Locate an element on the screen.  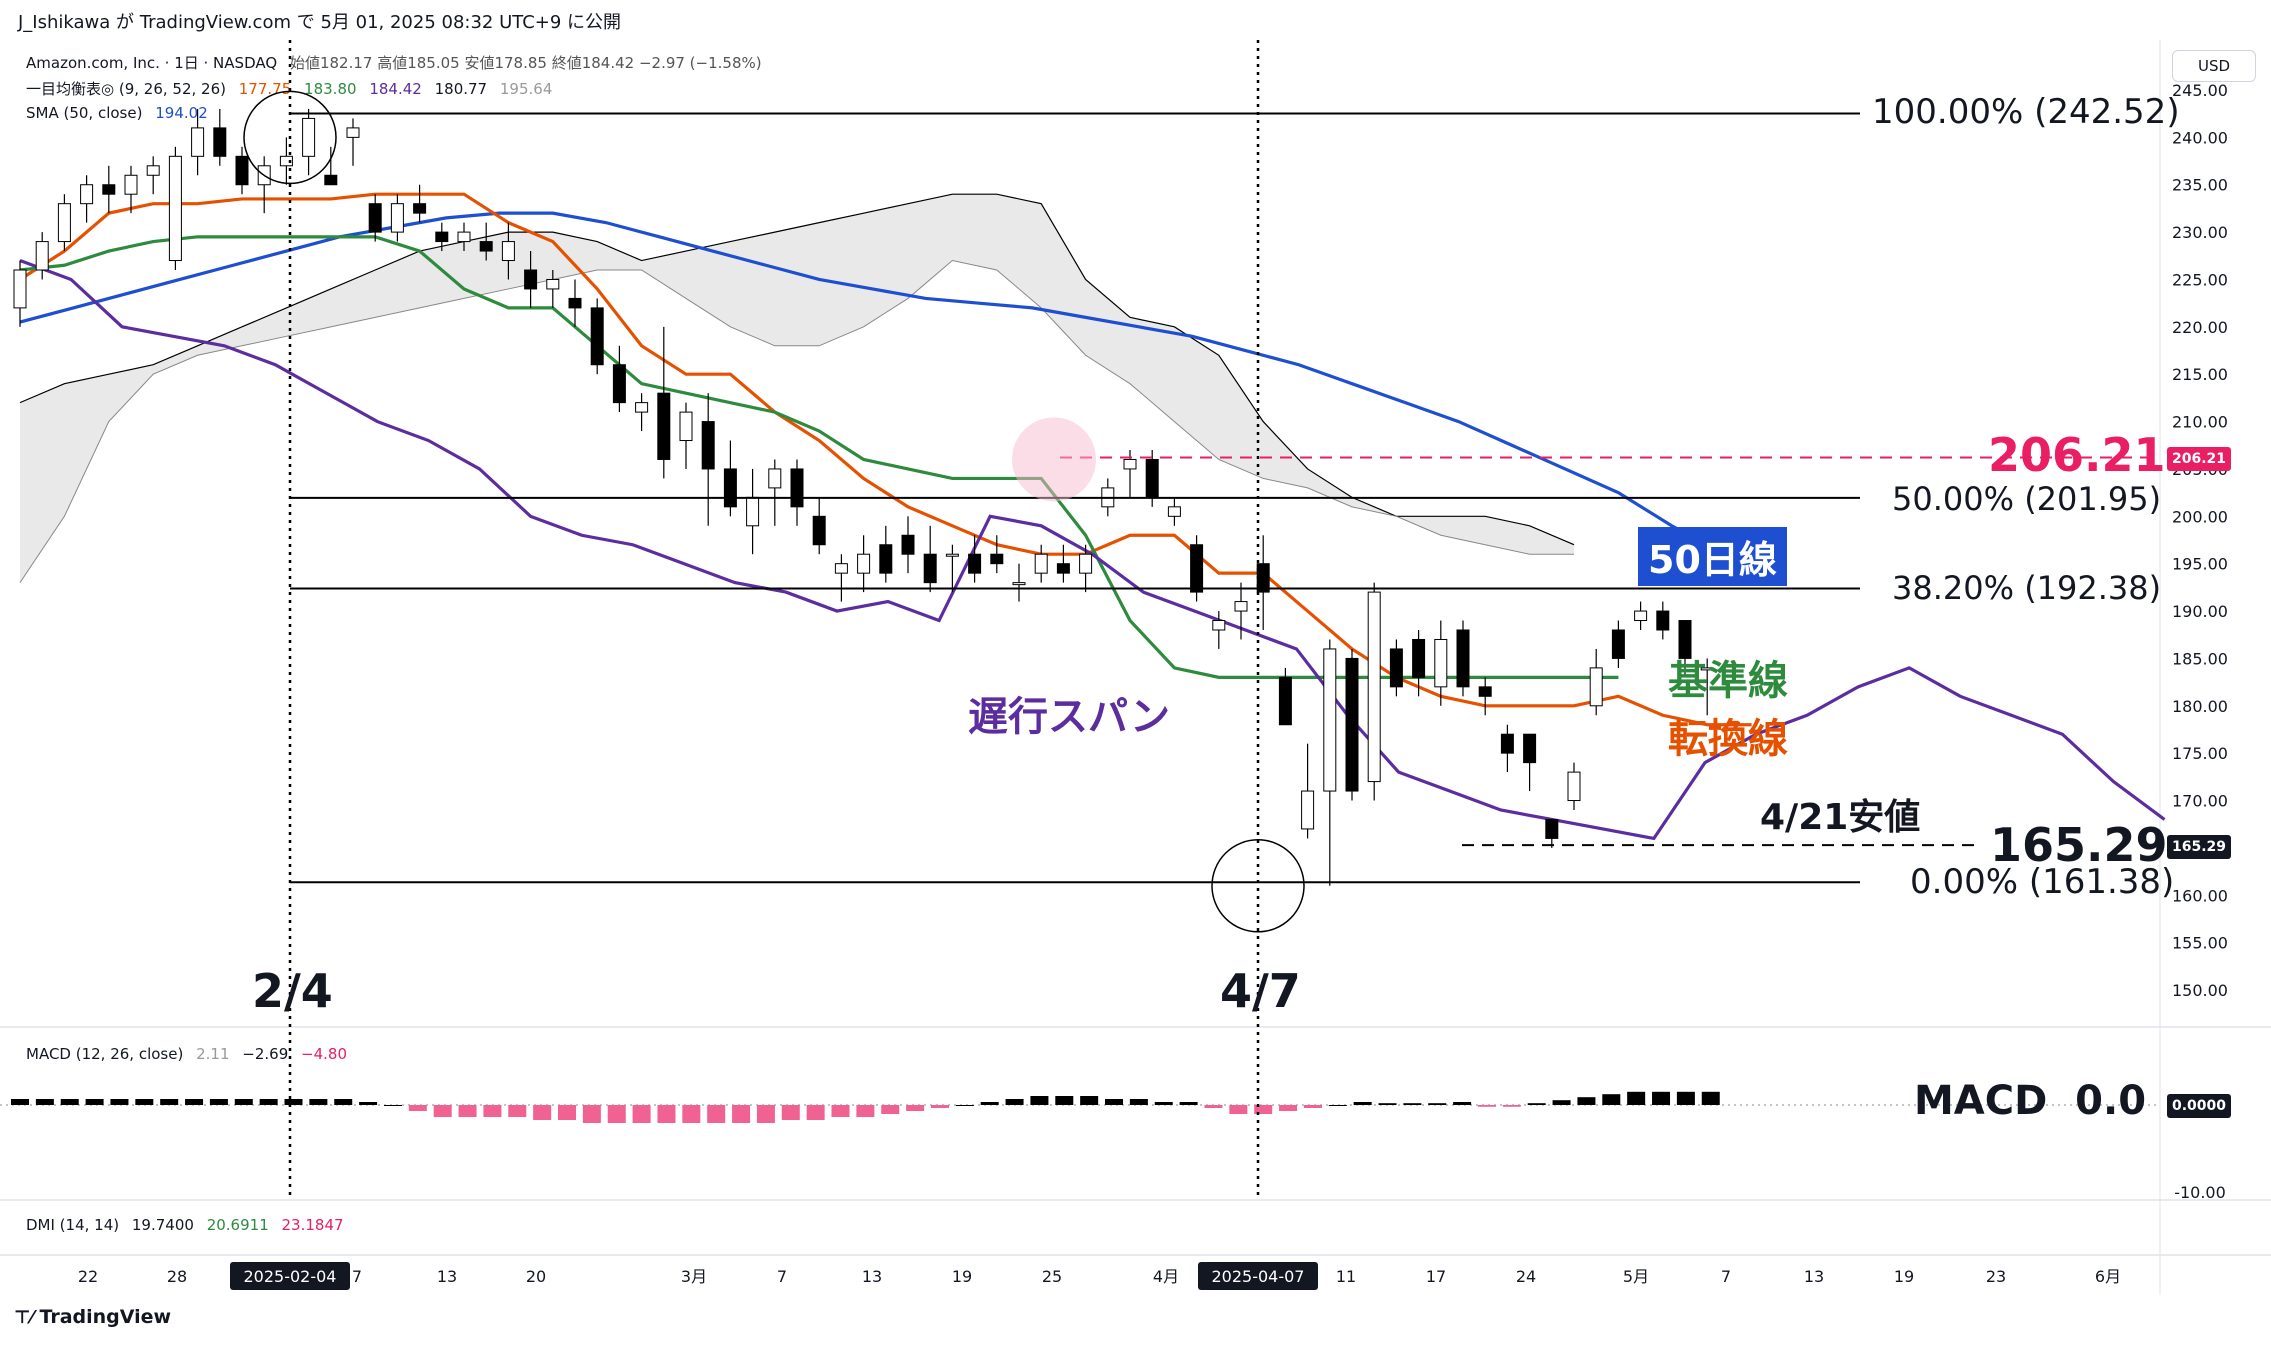
y-tick-label: 225.00 is located at coordinates (2200, 279).